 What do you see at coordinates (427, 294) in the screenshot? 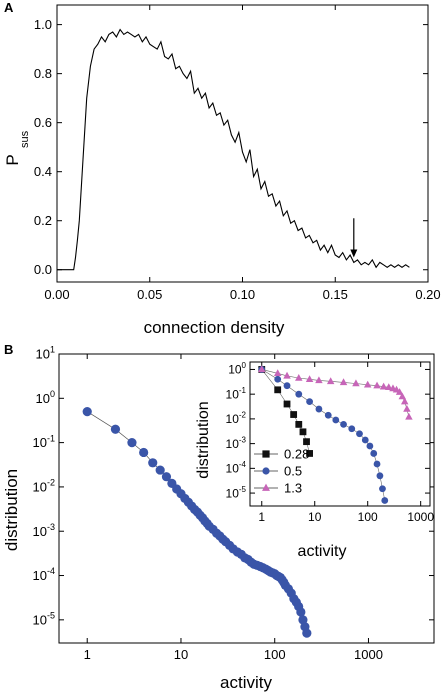
I see `x-tick-label: 0.20` at bounding box center [427, 294].